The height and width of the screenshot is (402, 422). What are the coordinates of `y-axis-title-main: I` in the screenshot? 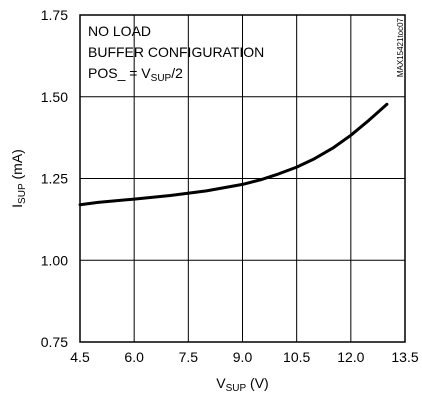 It's located at (17, 206).